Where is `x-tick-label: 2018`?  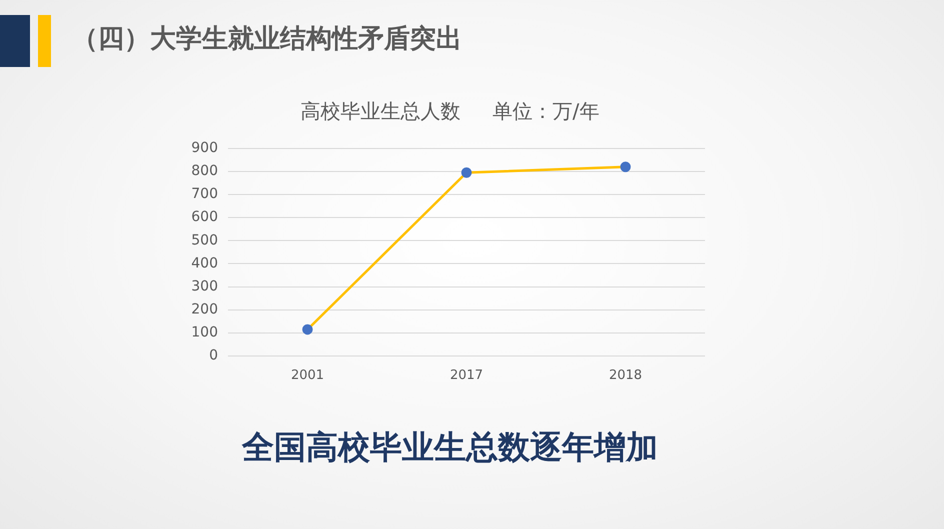
x-tick-label: 2018 is located at coordinates (625, 376).